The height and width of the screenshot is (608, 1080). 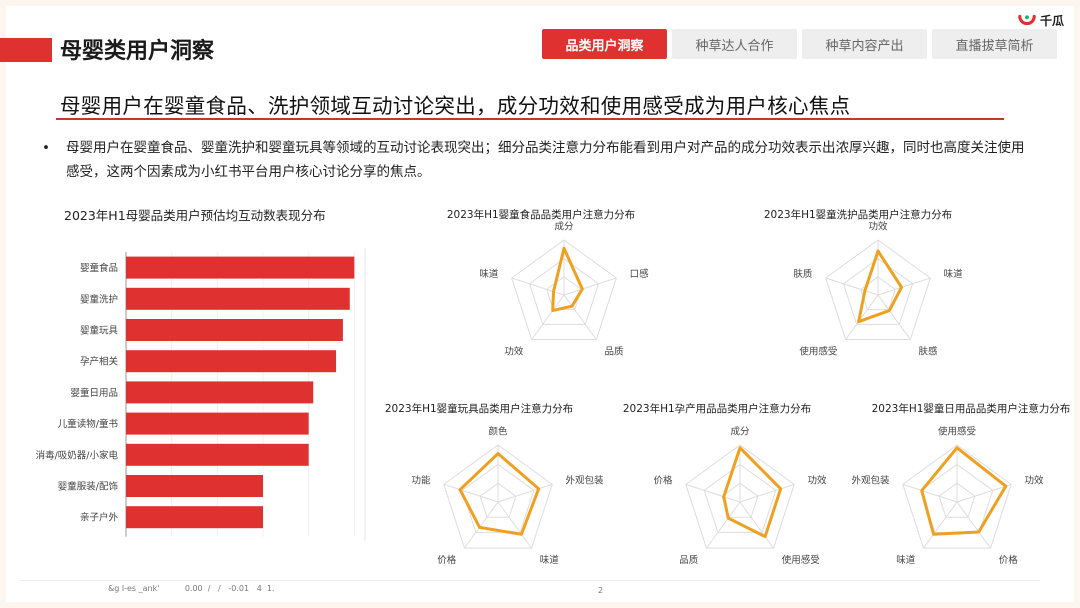 I want to click on radar-chart-title: 2023年H1婴童日用品品类用户注意力分布, so click(x=971, y=408).